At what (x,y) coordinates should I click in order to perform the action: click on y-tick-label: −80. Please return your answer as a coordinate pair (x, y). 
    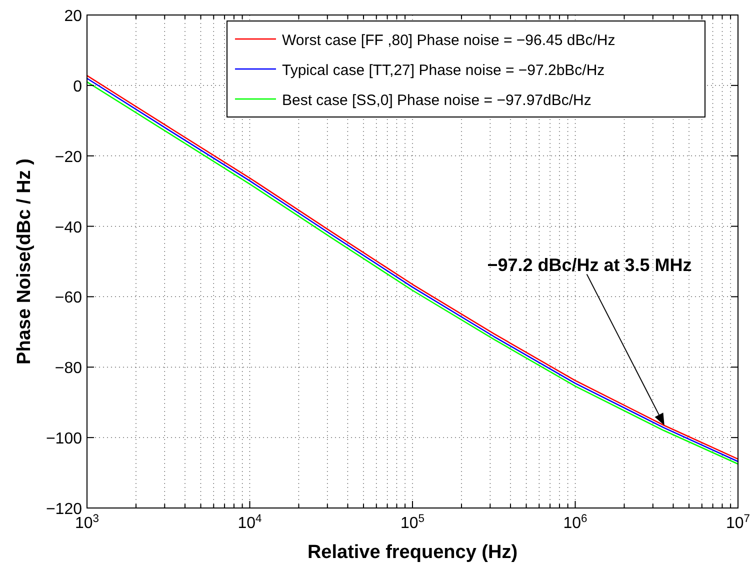
    Looking at the image, I should click on (68, 369).